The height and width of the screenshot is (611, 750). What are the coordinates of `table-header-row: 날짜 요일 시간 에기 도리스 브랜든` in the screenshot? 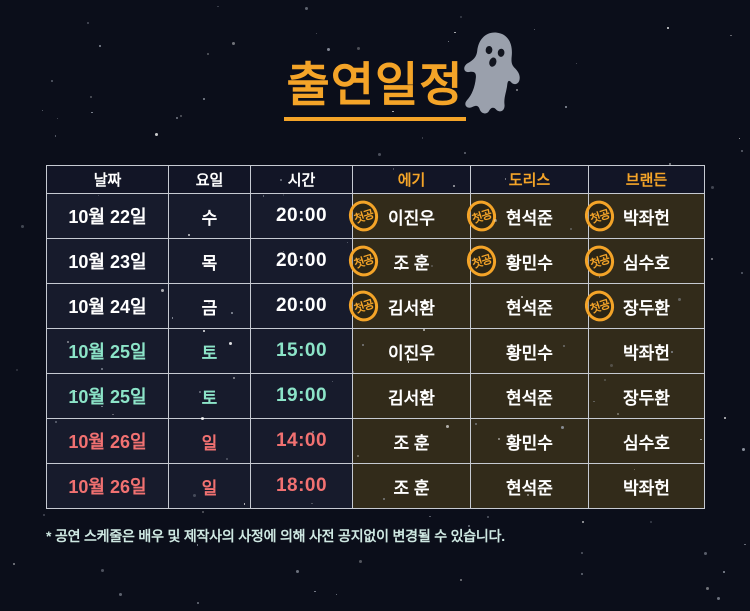 It's located at (375, 179).